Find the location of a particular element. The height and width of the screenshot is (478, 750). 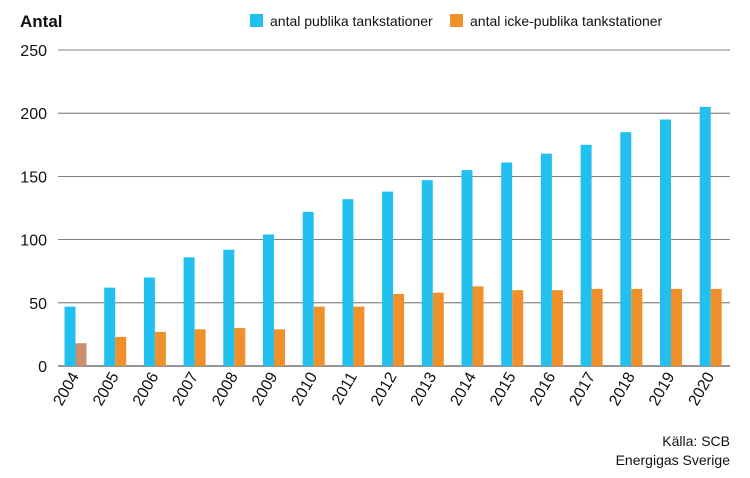

bar-nonpublic-2007 is located at coordinates (200, 347).